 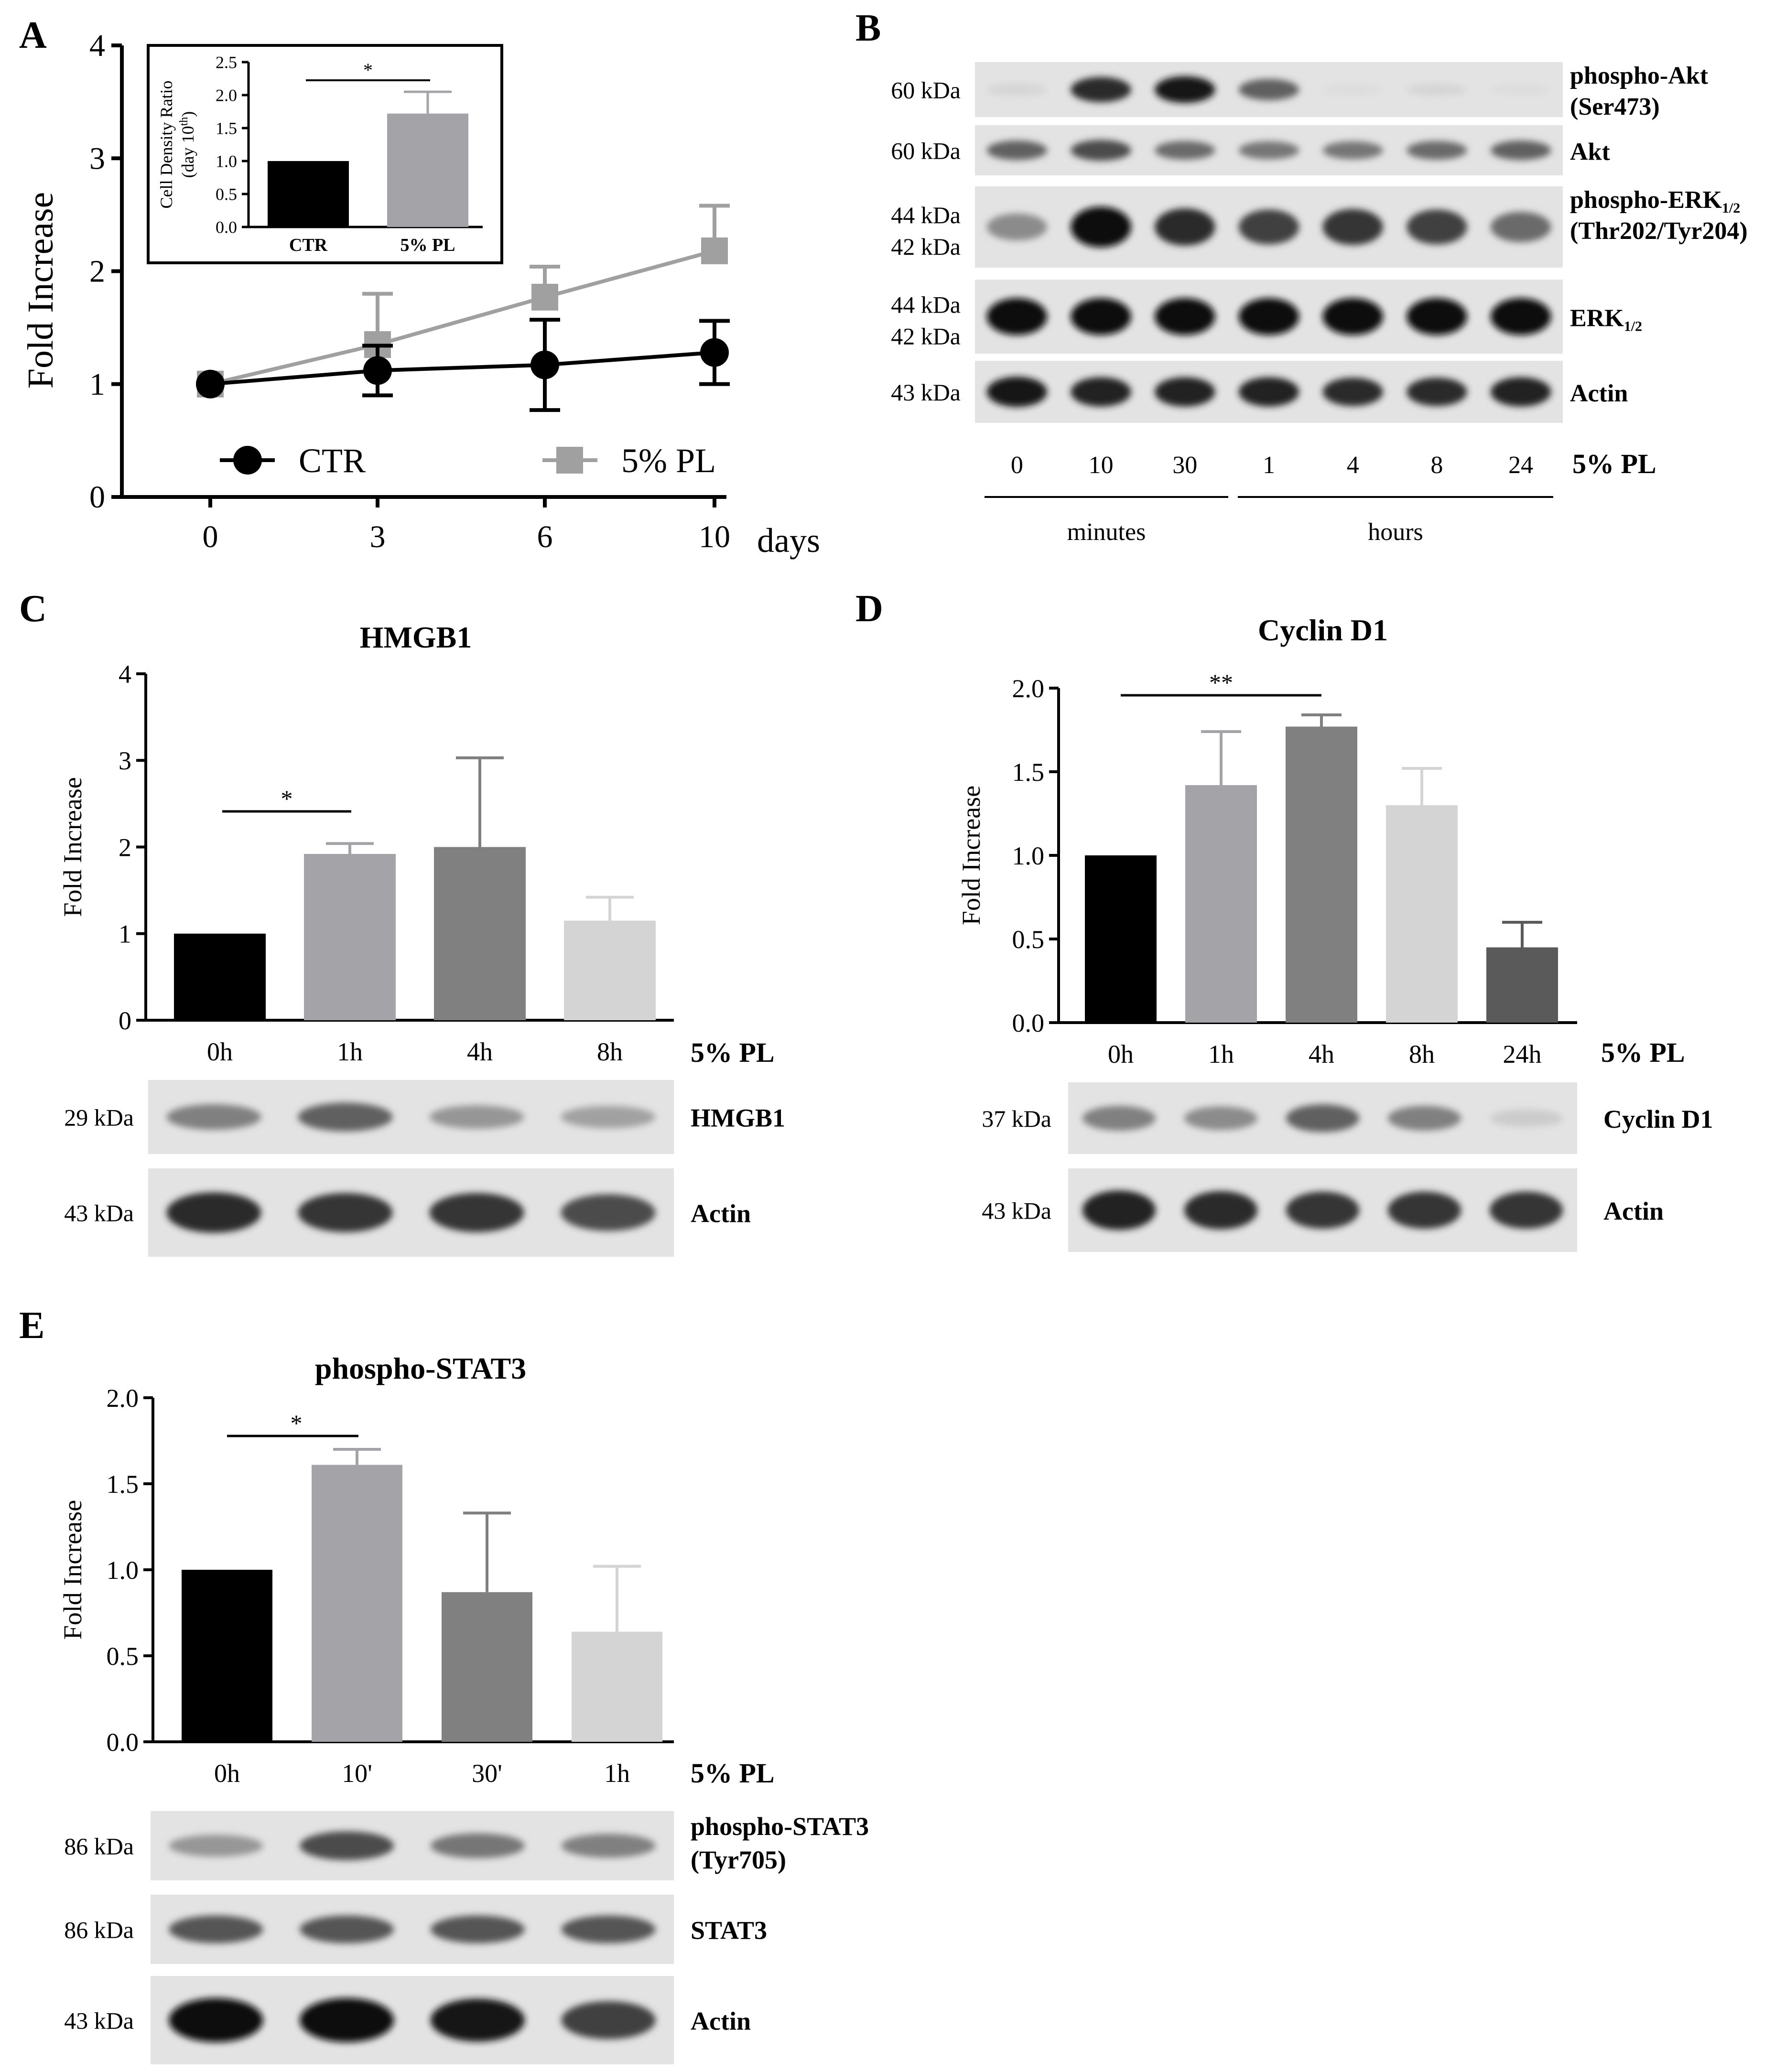 I want to click on protein-label: Akt, so click(x=1590, y=152).